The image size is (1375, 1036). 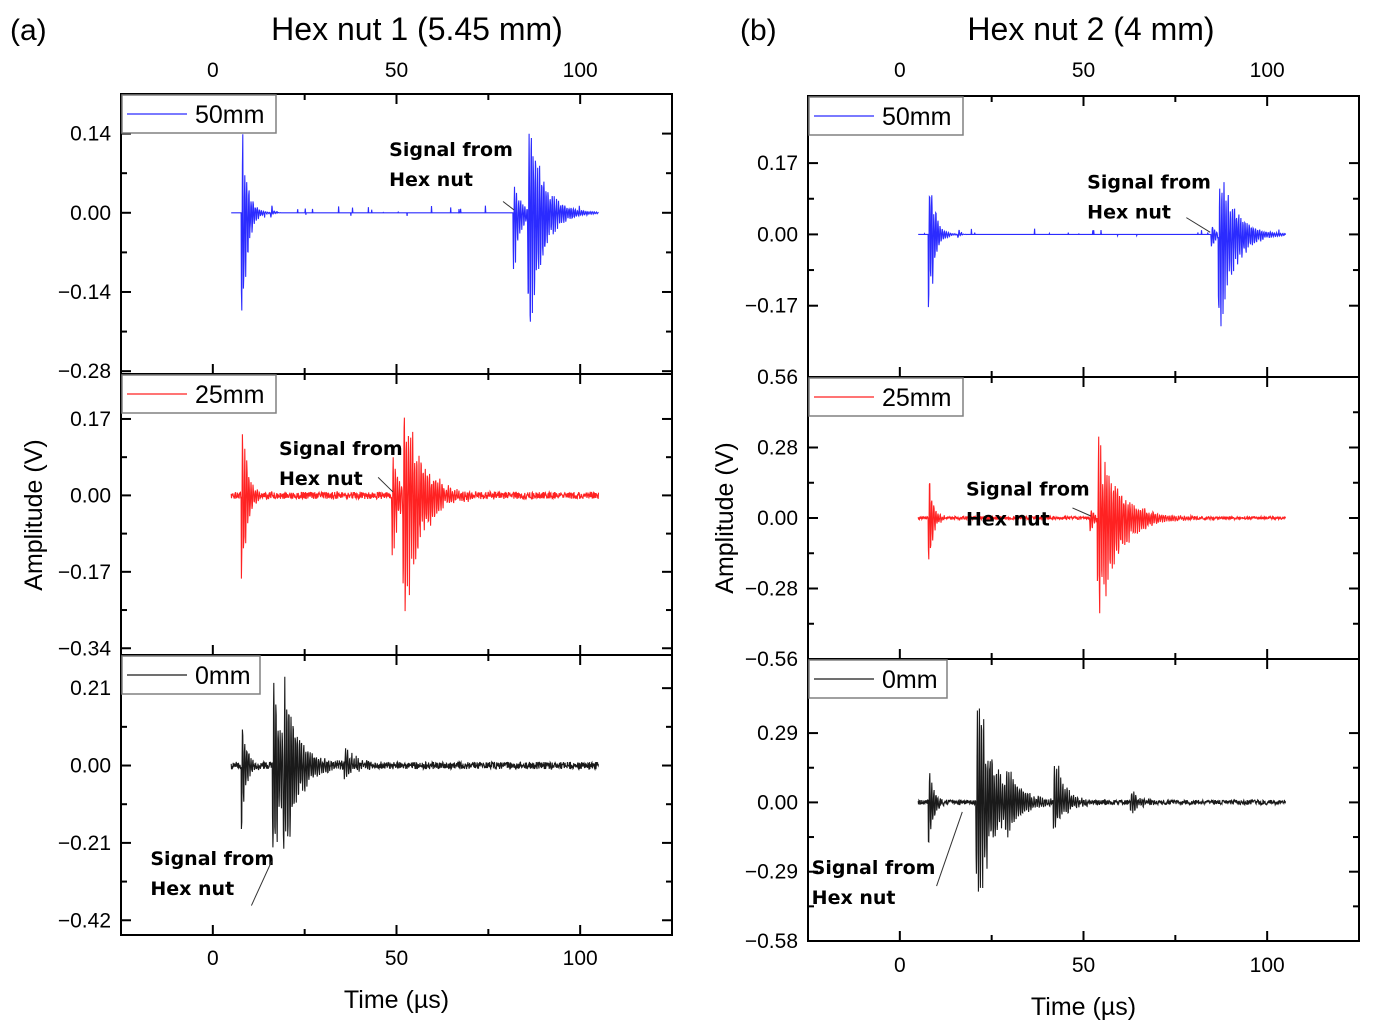 I want to click on y-tick-label: −0.42, so click(x=84, y=920).